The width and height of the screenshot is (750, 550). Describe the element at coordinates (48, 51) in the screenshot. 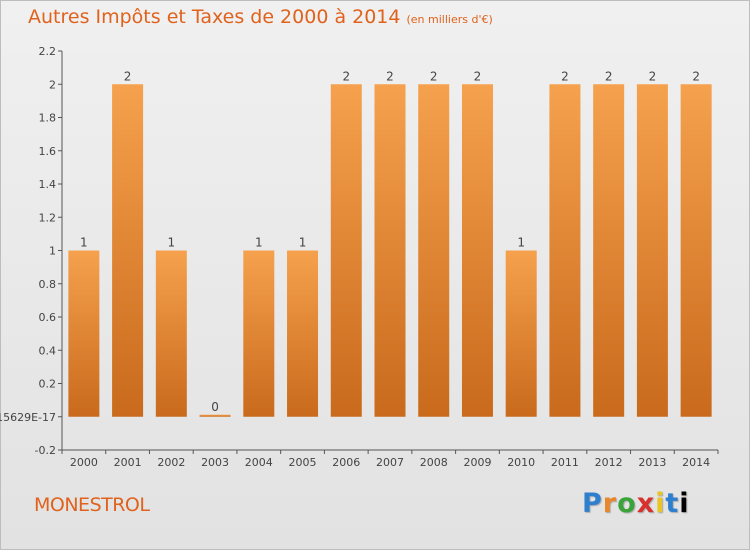

I see `y-tick-label: 2.2` at that location.